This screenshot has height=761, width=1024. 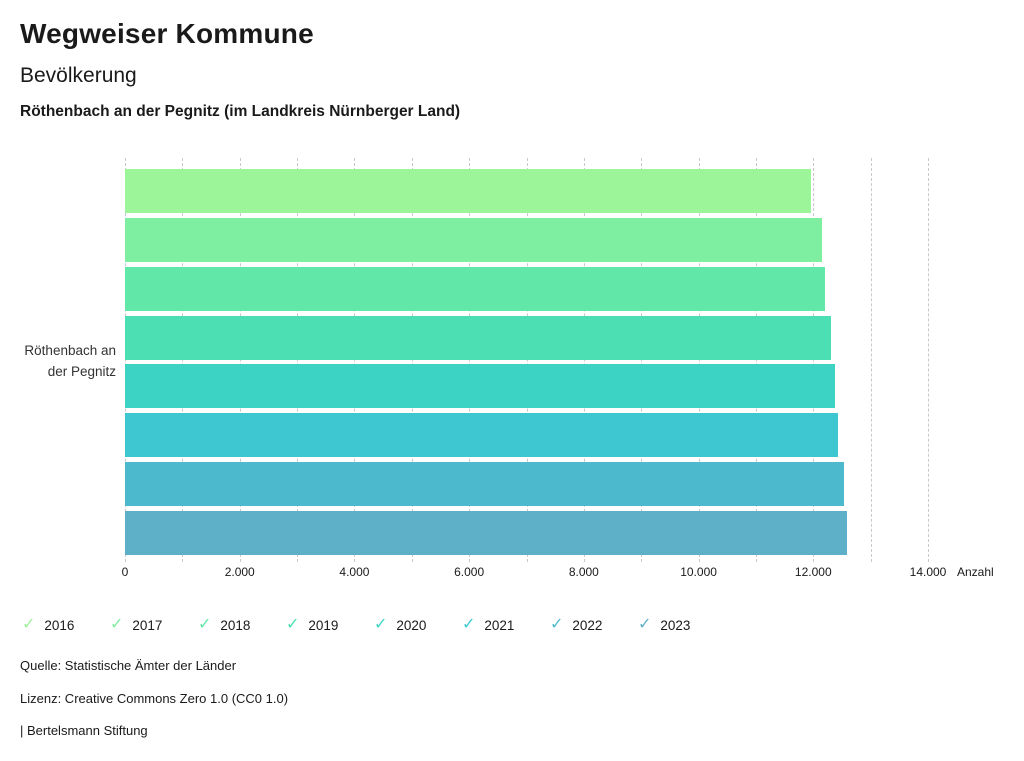 What do you see at coordinates (499, 625) in the screenshot?
I see `legend-year-label: 2021` at bounding box center [499, 625].